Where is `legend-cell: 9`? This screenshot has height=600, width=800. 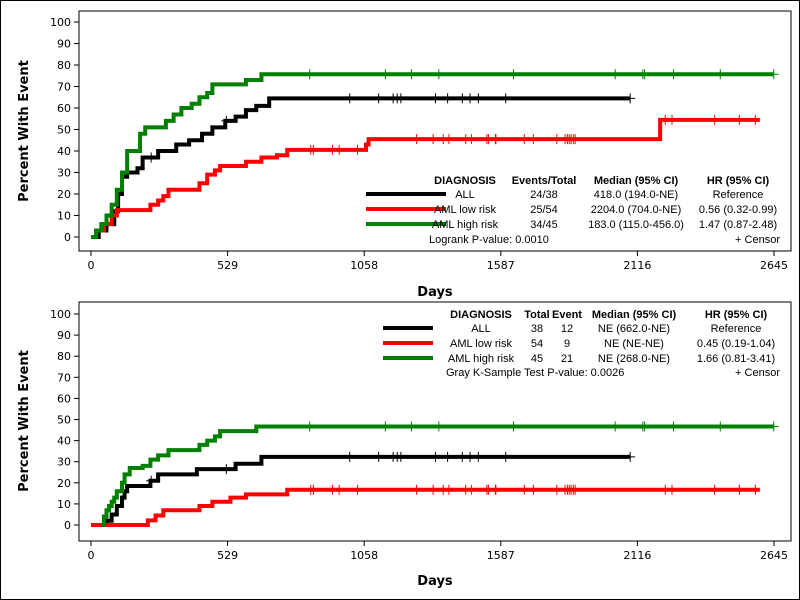
legend-cell: 9 is located at coordinates (567, 344).